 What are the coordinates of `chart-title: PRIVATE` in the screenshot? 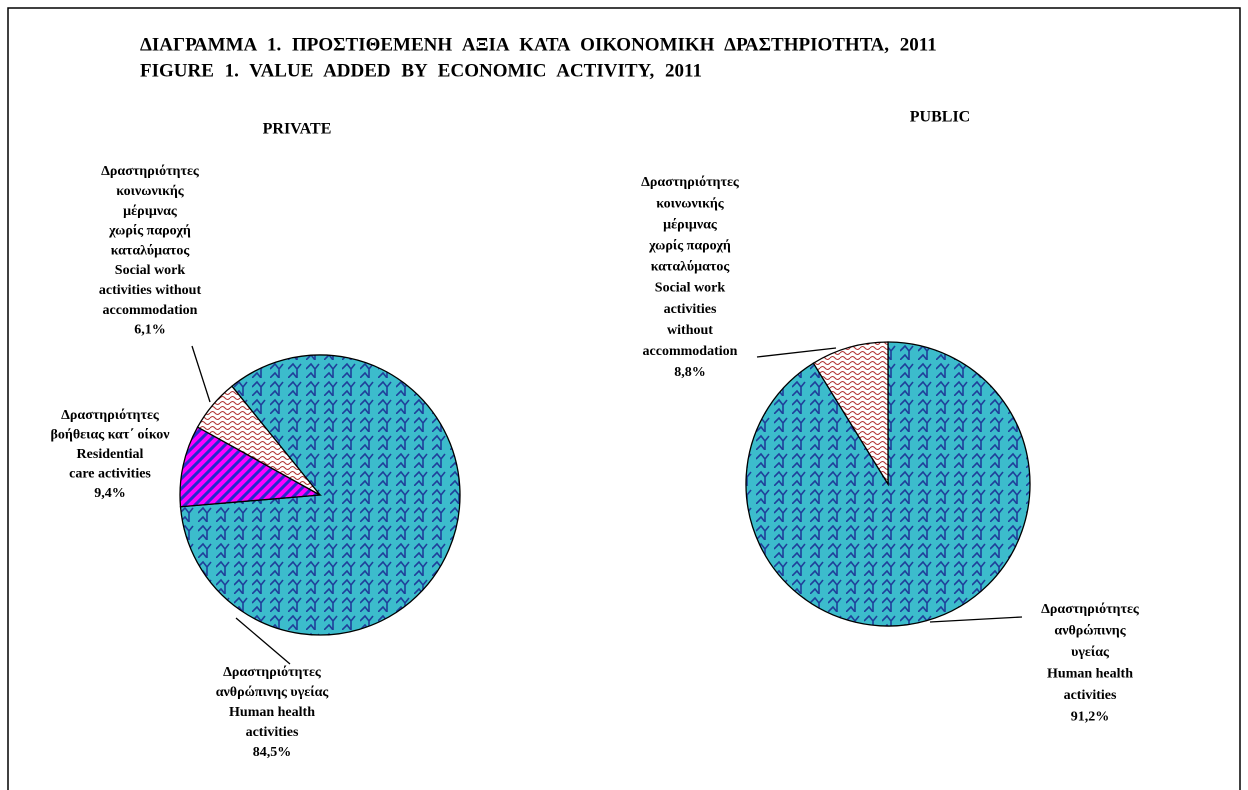 It's located at (297, 129).